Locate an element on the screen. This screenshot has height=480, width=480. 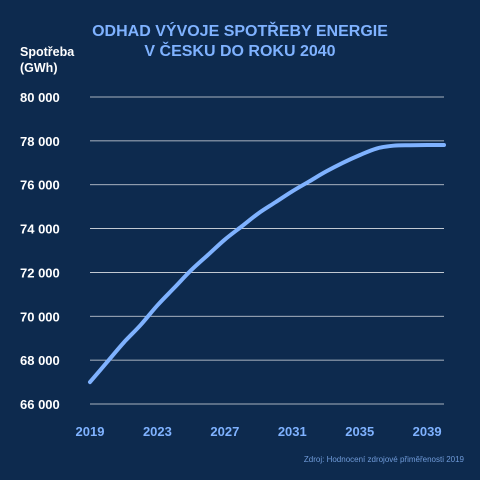
y-tick-label: 70 000 is located at coordinates (40, 316).